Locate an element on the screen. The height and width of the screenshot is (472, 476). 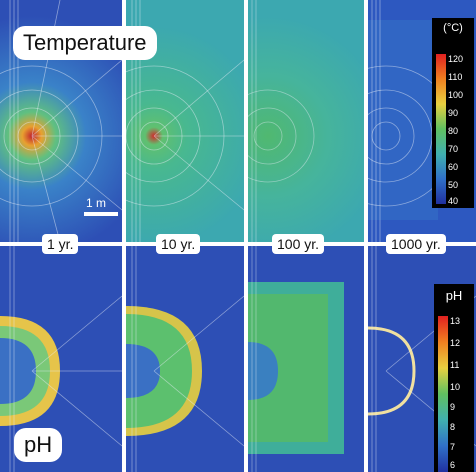
time-label-1000yr: 1000 yr. is located at coordinates (416, 244).